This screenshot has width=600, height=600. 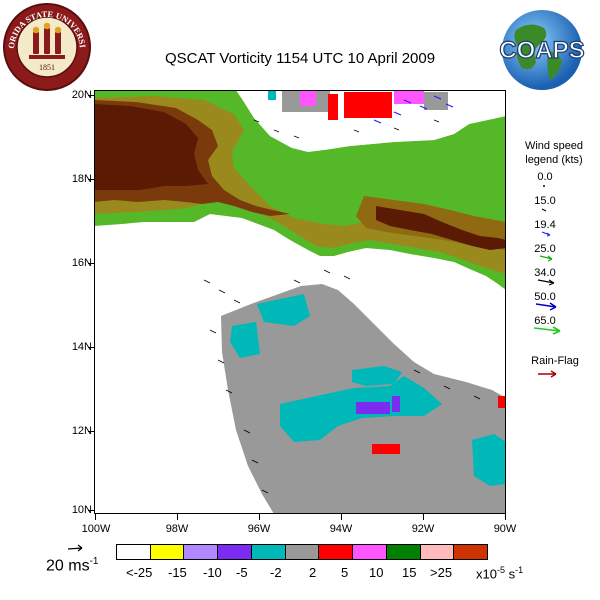 What do you see at coordinates (373, 408) in the screenshot?
I see `vorticity-negative-patch` at bounding box center [373, 408].